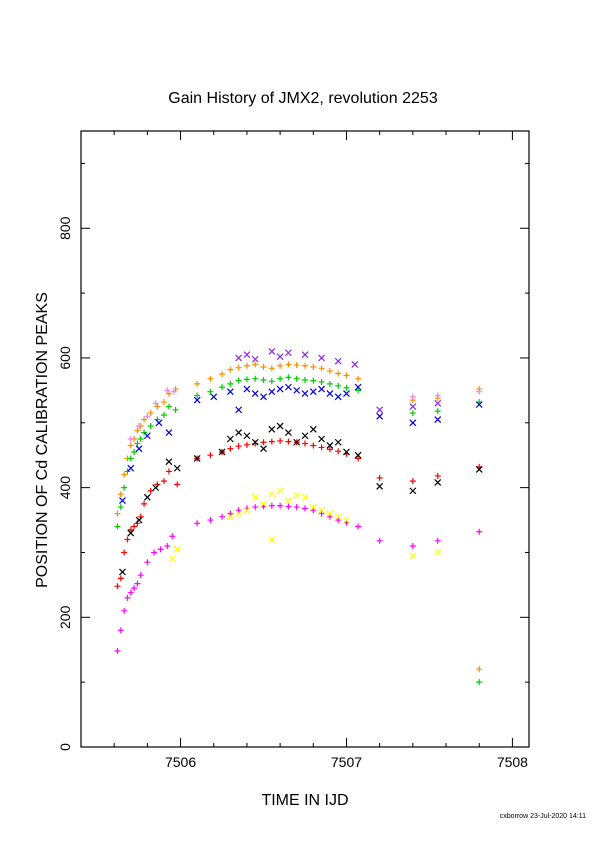  What do you see at coordinates (543, 816) in the screenshot?
I see `footer-stamp: cxborrow 23-Jul-2020 14:11` at bounding box center [543, 816].